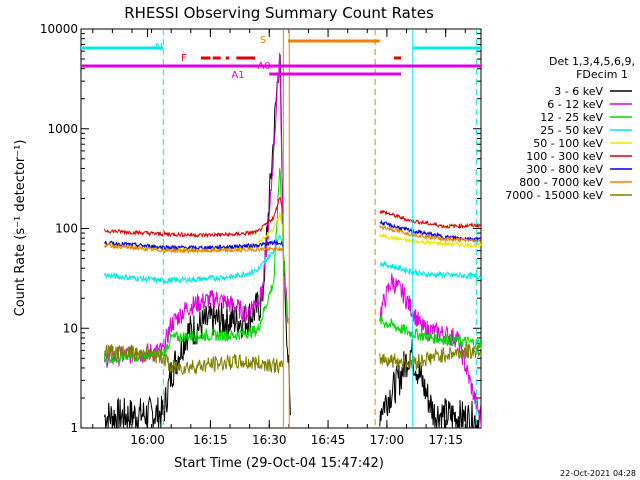 Image resolution: width=640 pixels, height=480 pixels. Describe the element at coordinates (184, 58) in the screenshot. I see `flag-label-F: F` at that location.